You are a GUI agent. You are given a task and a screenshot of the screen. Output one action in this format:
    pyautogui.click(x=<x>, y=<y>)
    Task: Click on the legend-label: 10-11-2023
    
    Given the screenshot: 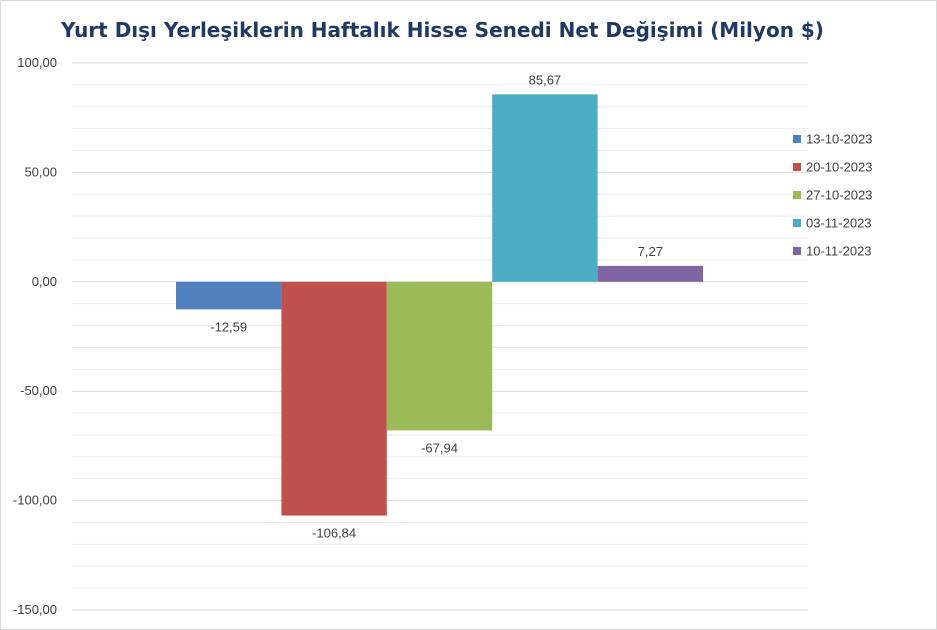 What is the action you would take?
    pyautogui.click(x=839, y=251)
    